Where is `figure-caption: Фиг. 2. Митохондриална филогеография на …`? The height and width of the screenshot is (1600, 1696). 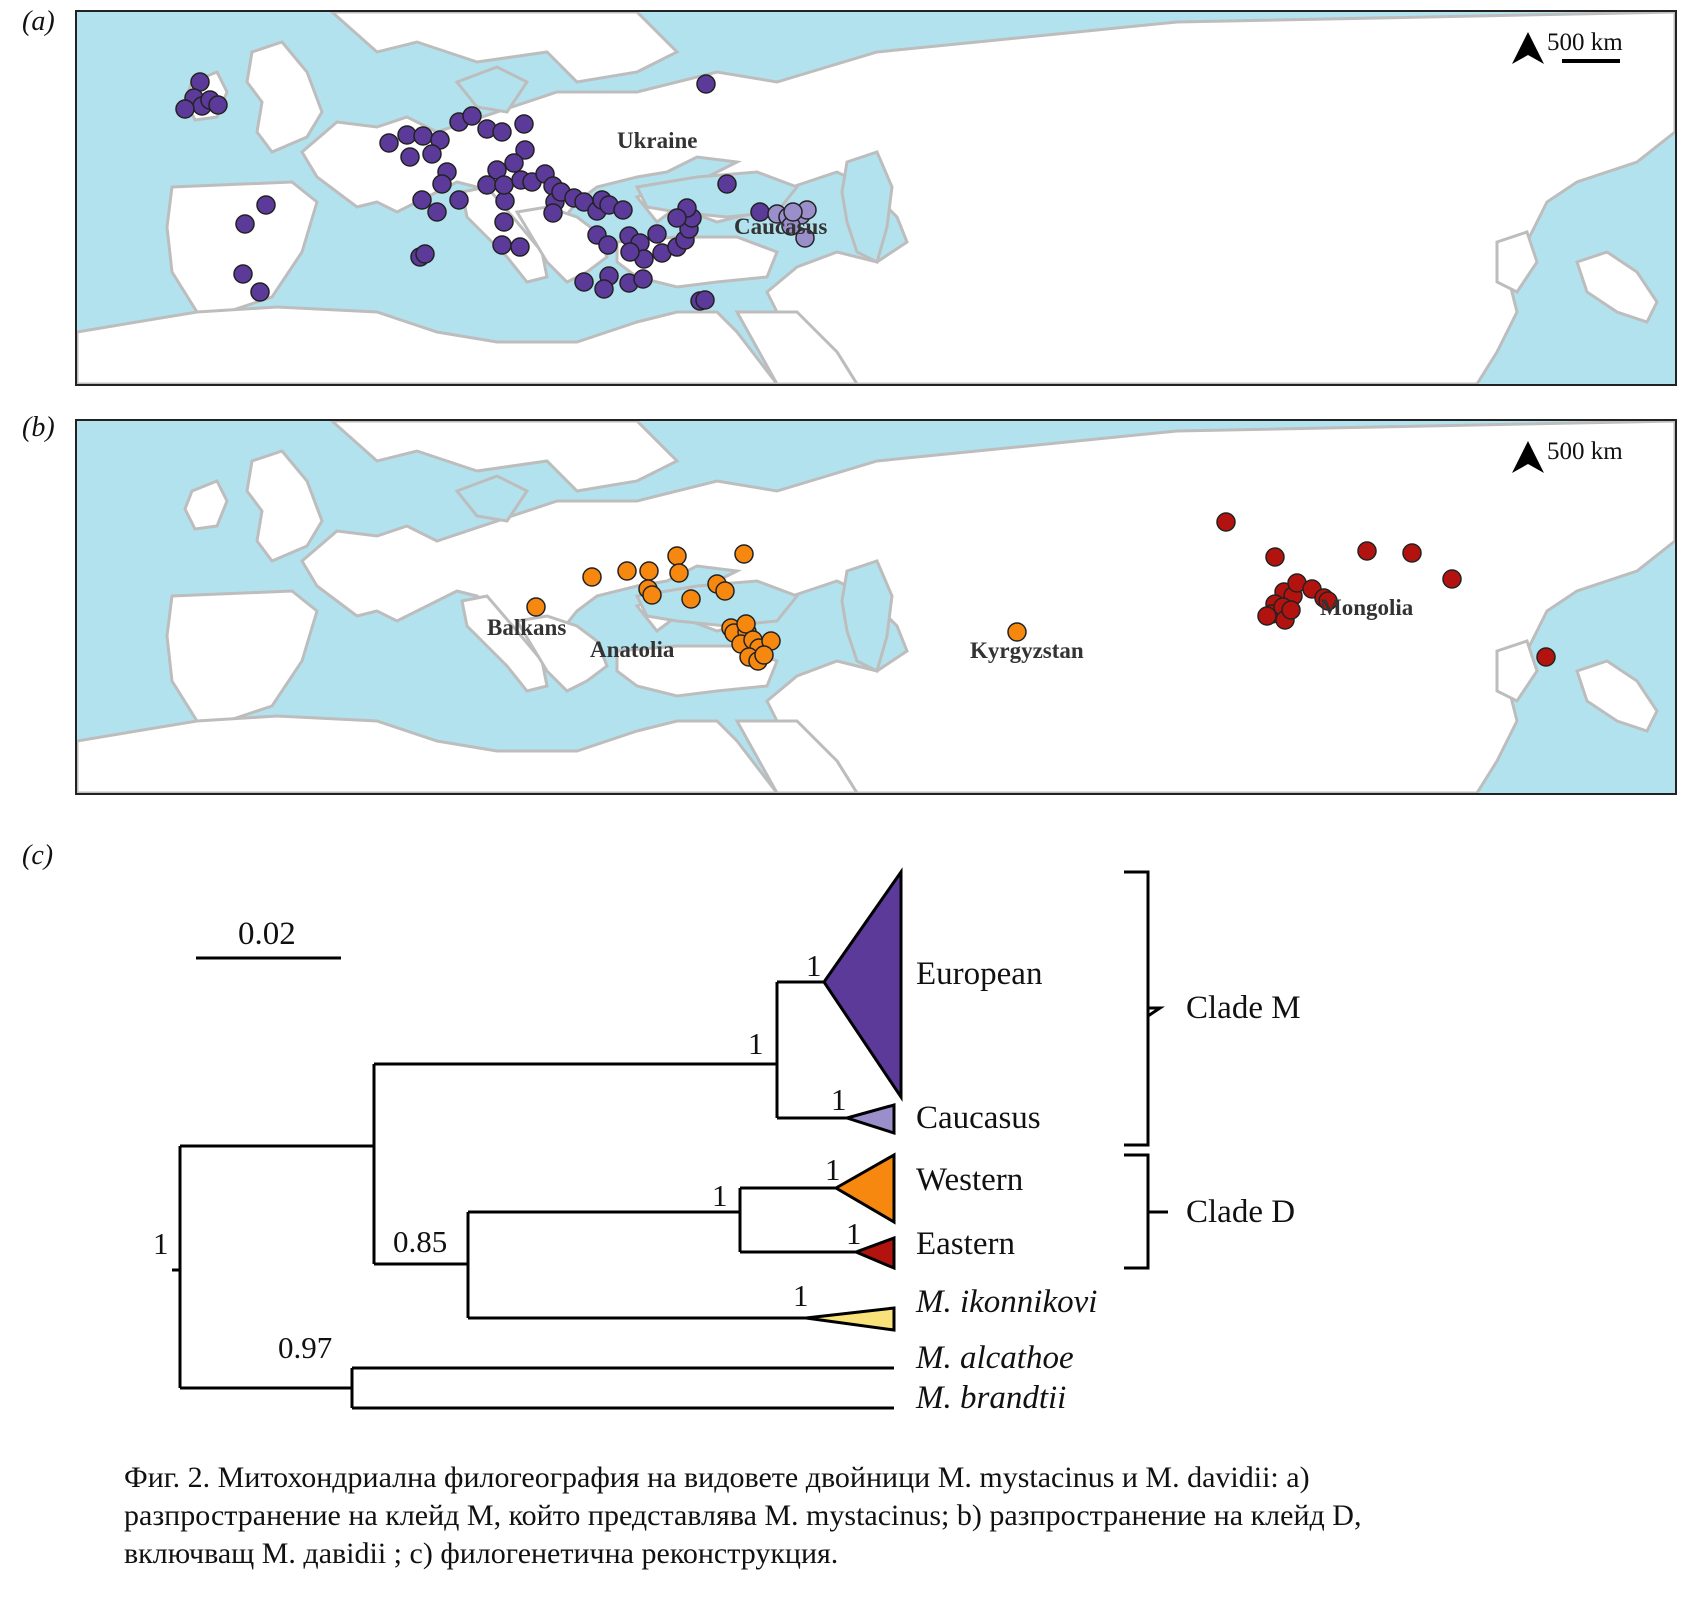
figure-caption: Фиг. 2. Митохондриална филогеография на … is located at coordinates (864, 1516).